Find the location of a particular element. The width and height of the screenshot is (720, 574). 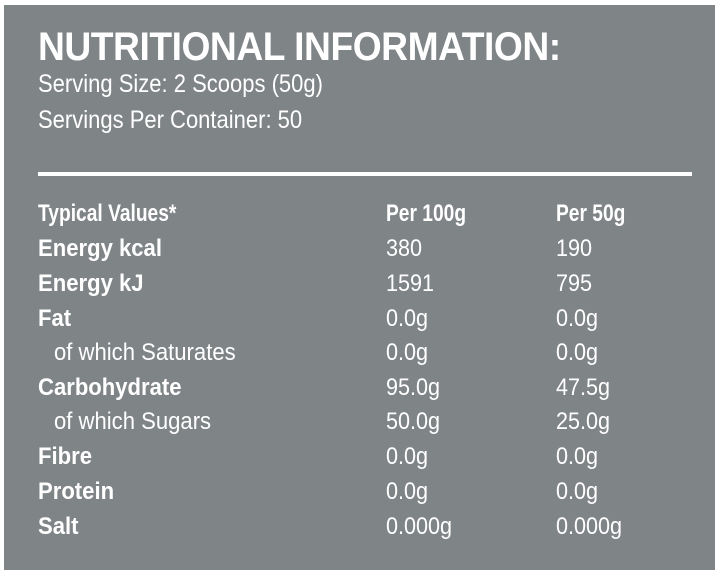

table-row: Energy kJ 1591 795 is located at coordinates (359, 284).